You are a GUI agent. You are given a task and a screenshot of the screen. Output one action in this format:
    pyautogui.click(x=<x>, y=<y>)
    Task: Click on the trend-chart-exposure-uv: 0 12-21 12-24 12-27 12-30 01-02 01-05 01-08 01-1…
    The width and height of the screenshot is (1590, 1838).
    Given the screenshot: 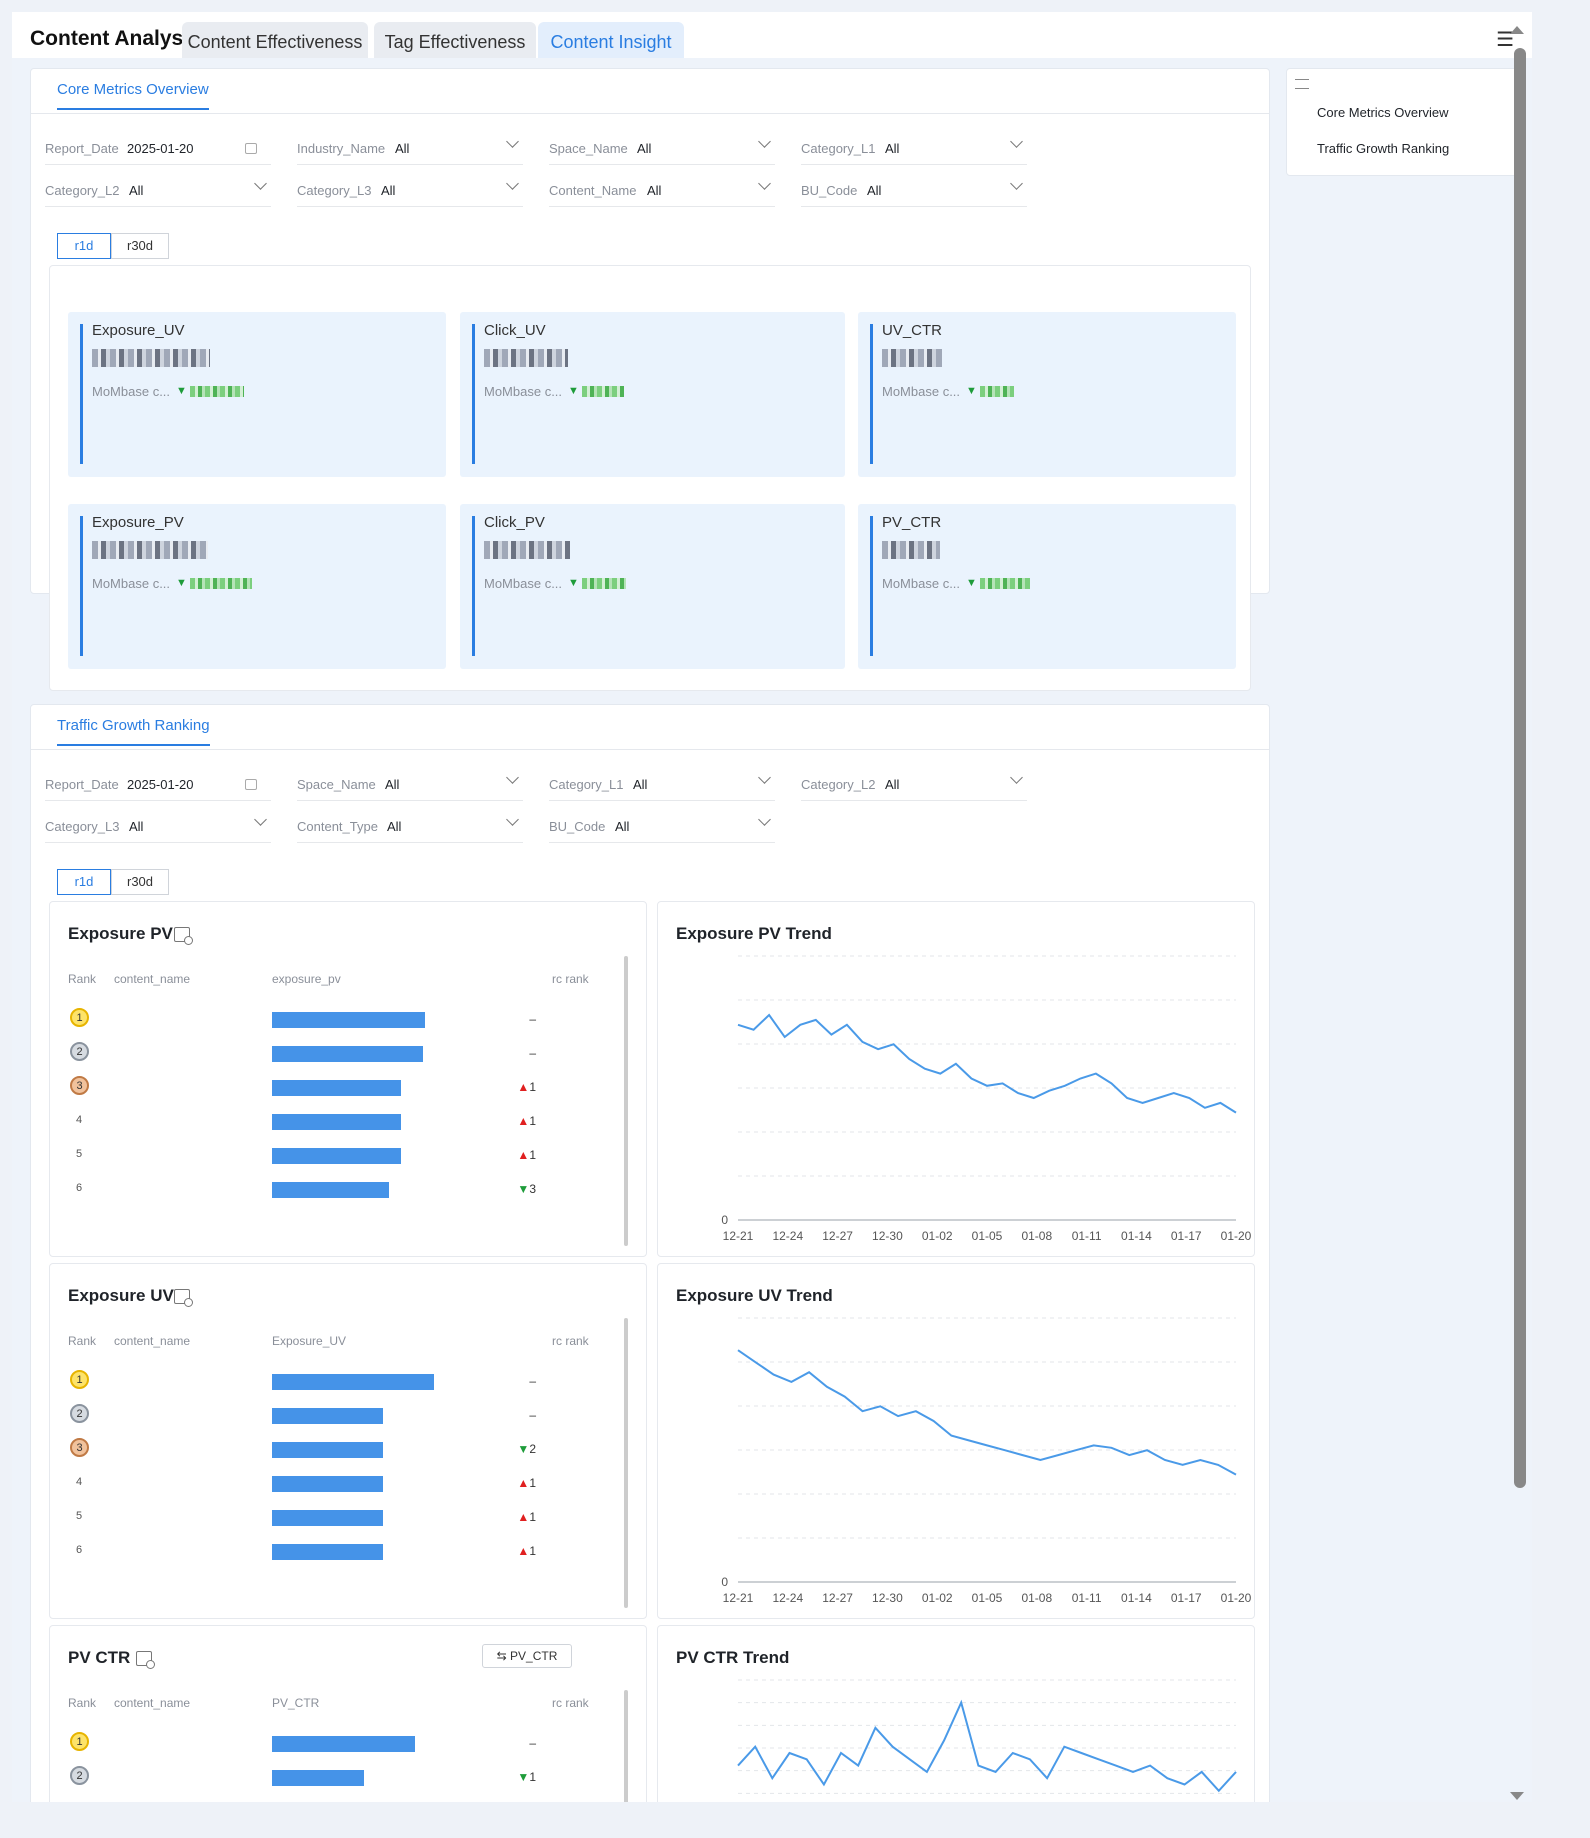 What is the action you would take?
    pyautogui.click(x=986, y=1461)
    